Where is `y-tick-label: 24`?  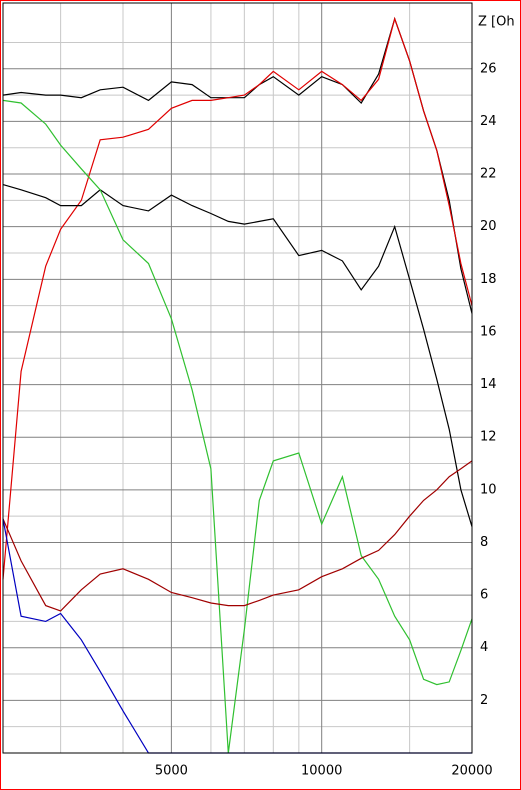
y-tick-label: 24 is located at coordinates (488, 121).